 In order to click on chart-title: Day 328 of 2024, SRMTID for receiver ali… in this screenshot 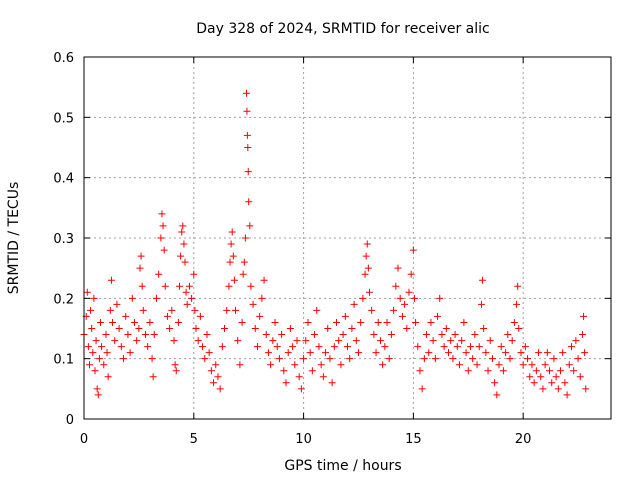, I will do `click(342, 29)`.